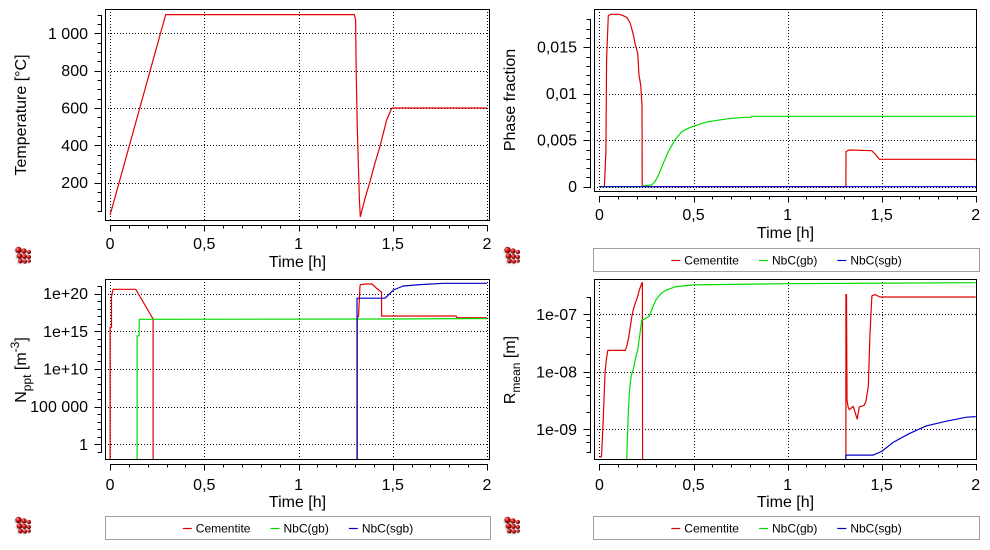  I want to click on y-axis: 200 400 600 800 1 000 Temperature [°C], so click(57, 113).